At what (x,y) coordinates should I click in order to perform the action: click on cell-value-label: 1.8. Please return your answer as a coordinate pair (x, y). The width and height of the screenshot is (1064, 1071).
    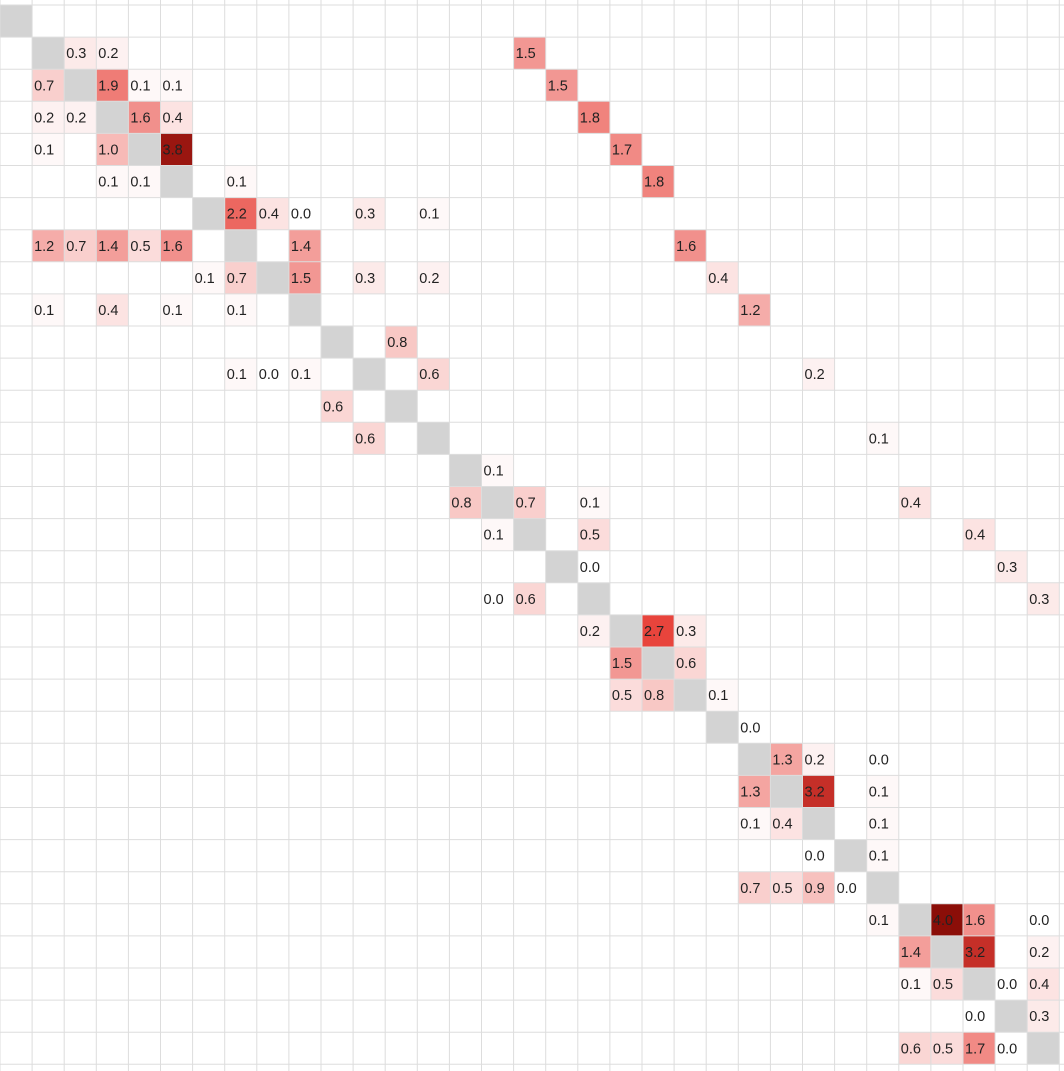
    Looking at the image, I should click on (654, 183).